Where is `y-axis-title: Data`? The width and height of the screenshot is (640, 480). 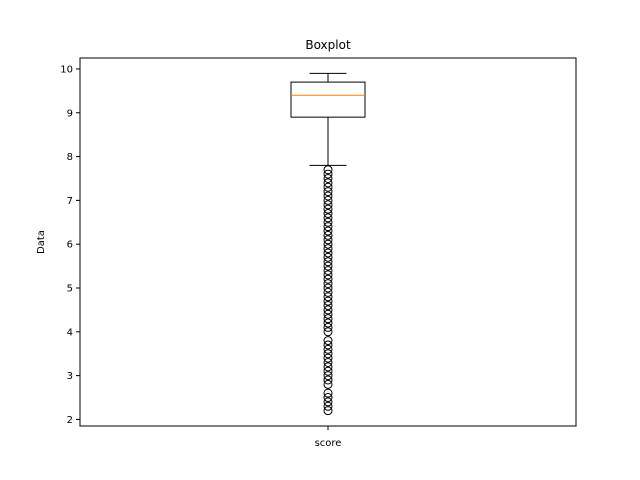 y-axis-title: Data is located at coordinates (41, 242).